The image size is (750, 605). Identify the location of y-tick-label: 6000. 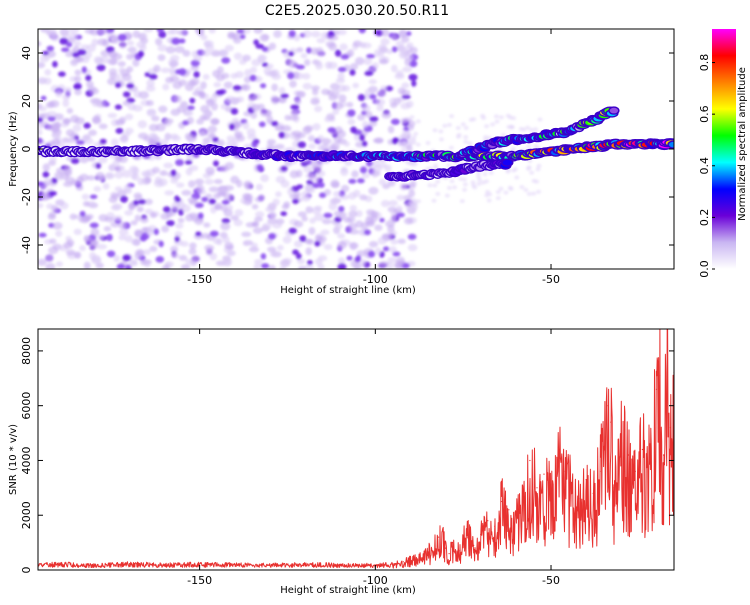
(26, 406).